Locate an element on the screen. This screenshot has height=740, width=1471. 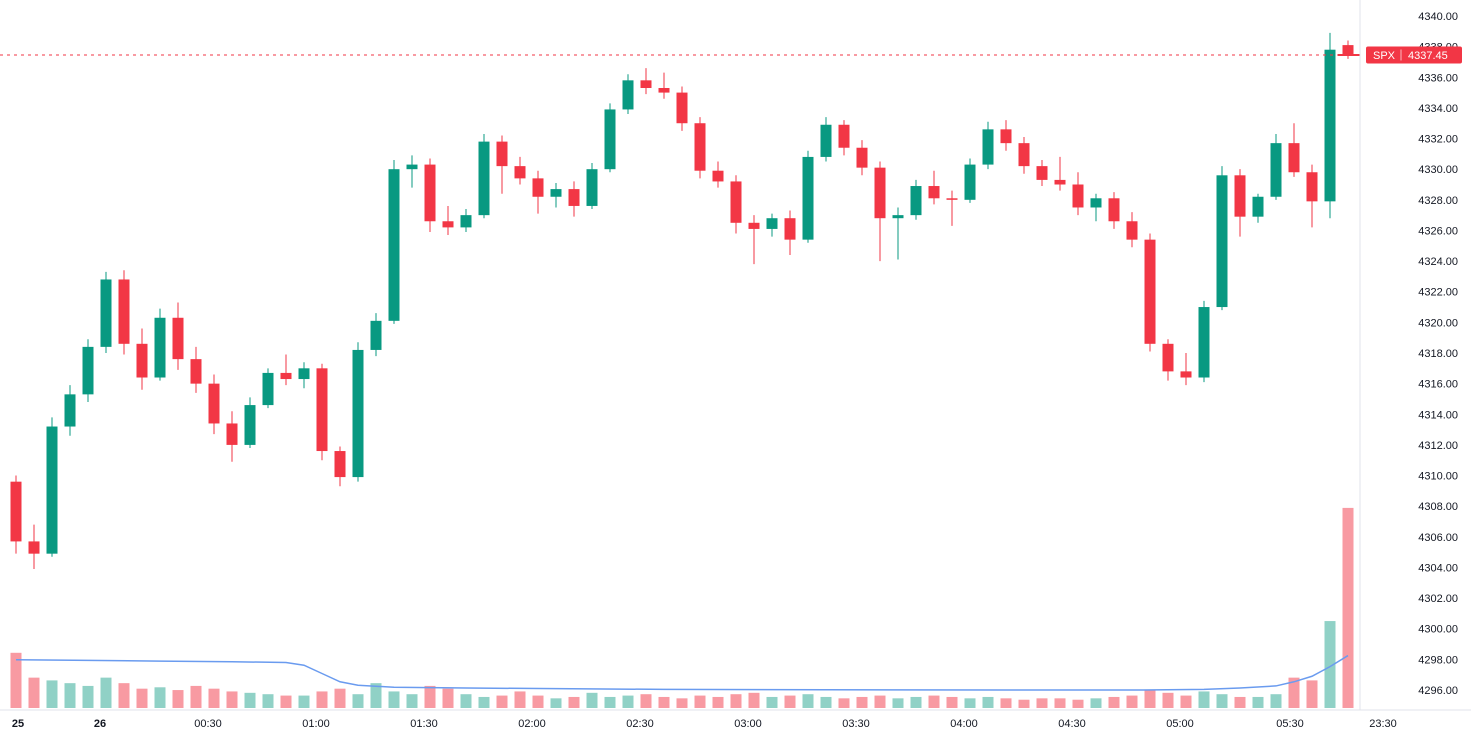
price-tick-label: 4322.00 is located at coordinates (1438, 293).